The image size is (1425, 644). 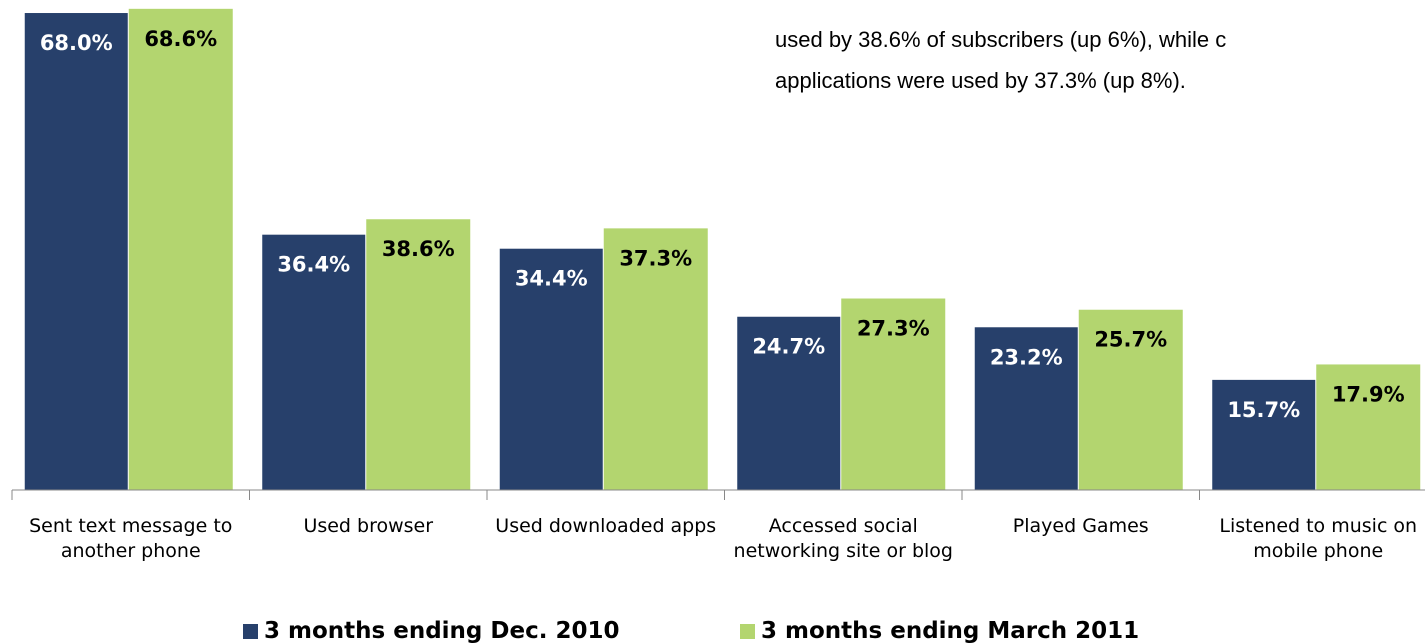 I want to click on x-tick-label: Listened to music on mobile phone, so click(x=1318, y=538).